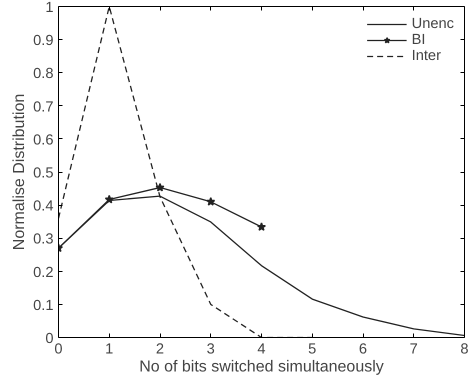 This screenshot has width=474, height=378. Describe the element at coordinates (43, 107) in the screenshot. I see `y-tick-label: 0.7` at that location.